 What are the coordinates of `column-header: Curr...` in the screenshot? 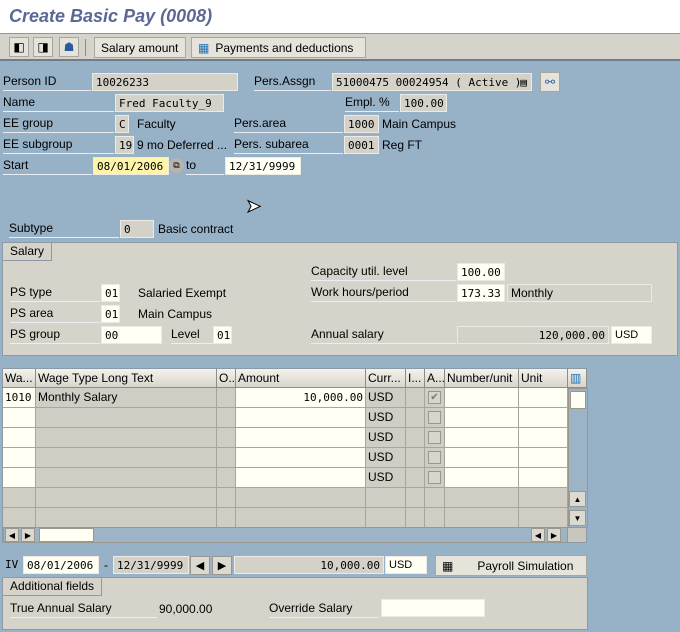 It's located at (386, 378).